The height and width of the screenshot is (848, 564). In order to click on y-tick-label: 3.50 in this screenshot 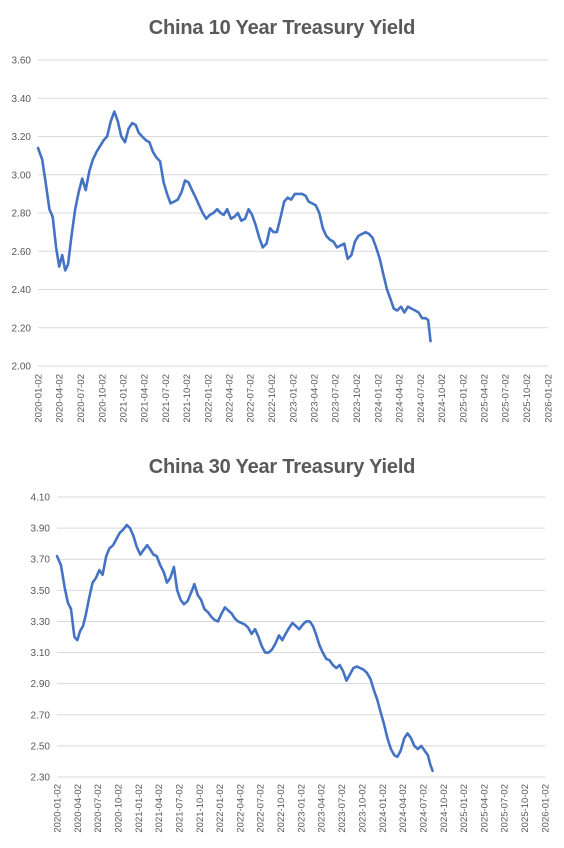, I will do `click(41, 591)`.